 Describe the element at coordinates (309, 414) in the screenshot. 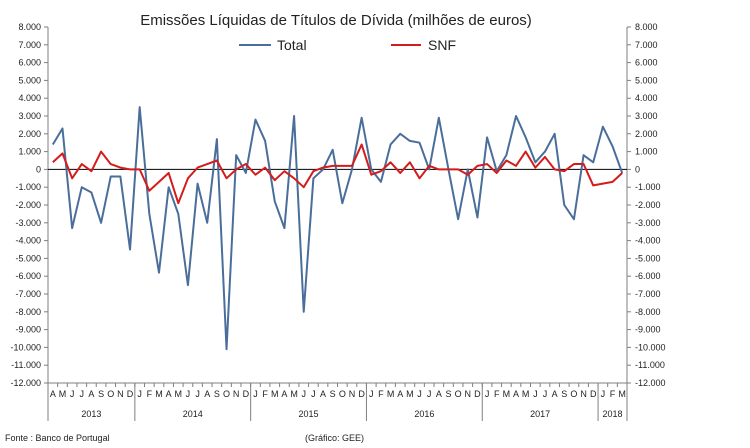

I see `year-label: 2015` at that location.